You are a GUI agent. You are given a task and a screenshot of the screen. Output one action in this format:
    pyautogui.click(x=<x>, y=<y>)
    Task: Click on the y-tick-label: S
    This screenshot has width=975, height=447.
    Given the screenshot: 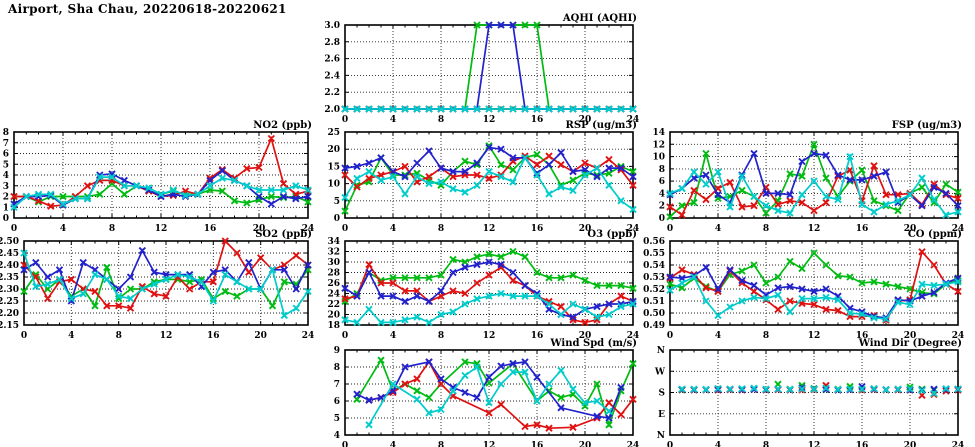 What is the action you would take?
    pyautogui.click(x=662, y=394)
    